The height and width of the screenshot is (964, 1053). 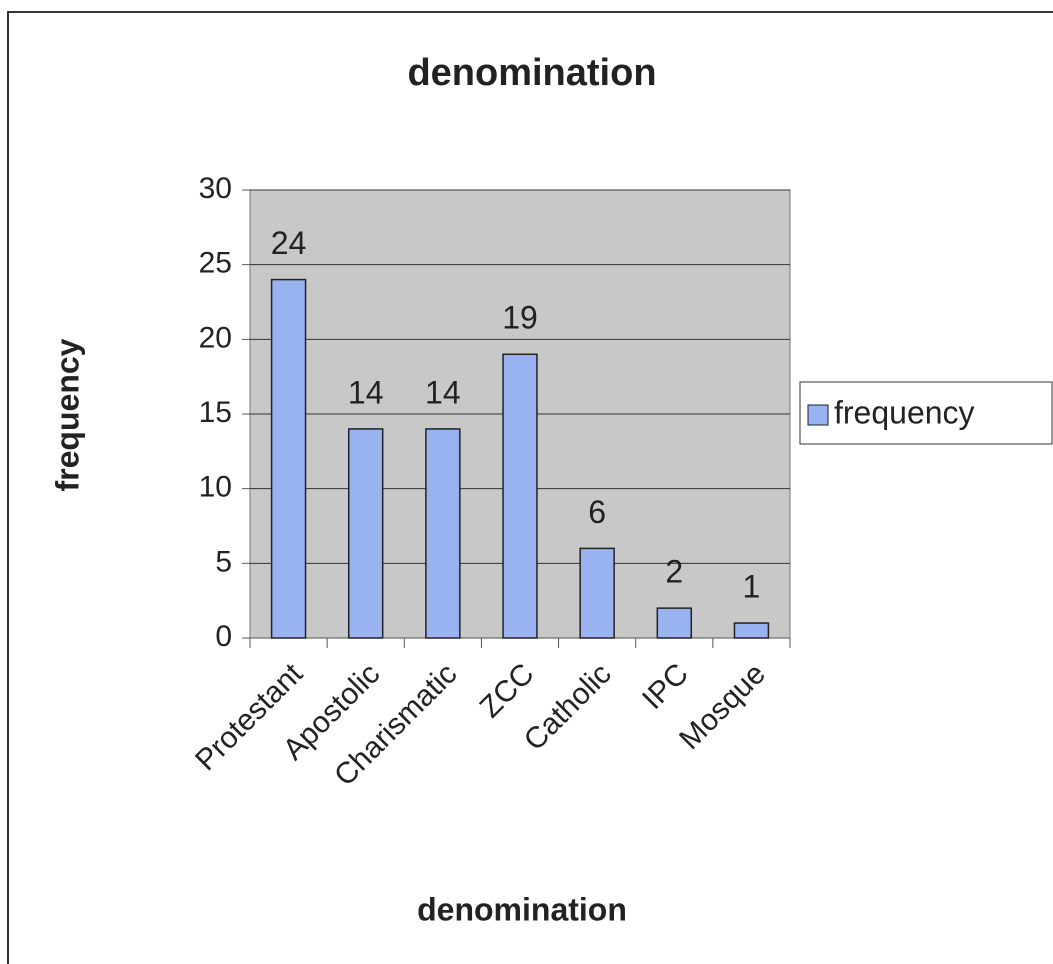 What do you see at coordinates (223, 561) in the screenshot?
I see `y-tick-label: 5` at bounding box center [223, 561].